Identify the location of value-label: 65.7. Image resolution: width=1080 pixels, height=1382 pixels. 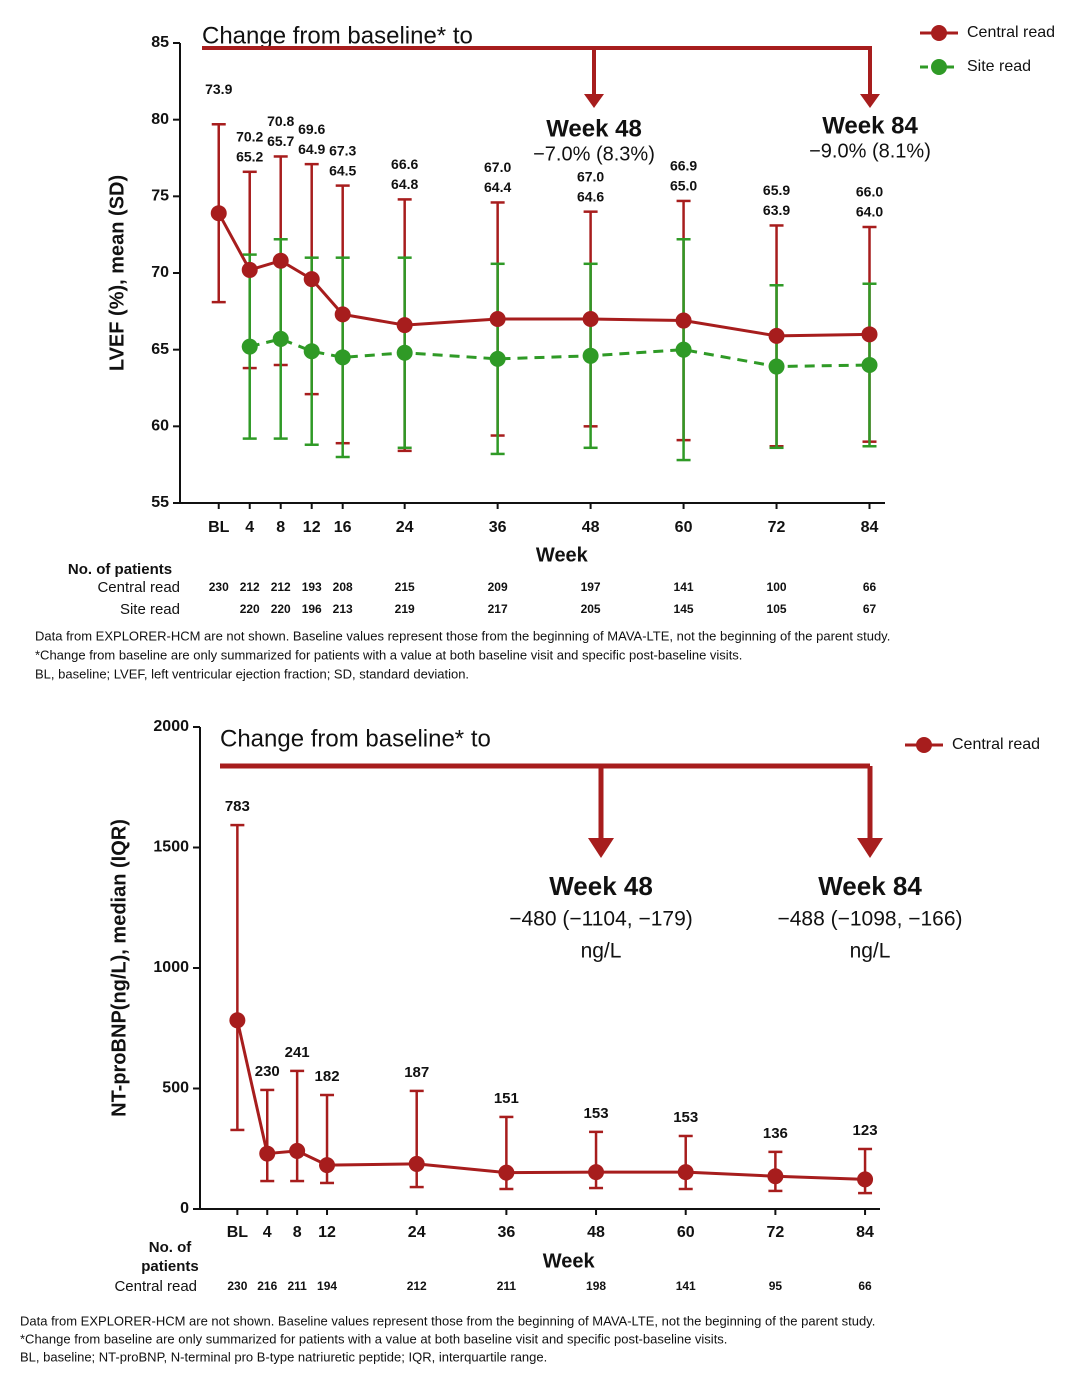
(280, 141).